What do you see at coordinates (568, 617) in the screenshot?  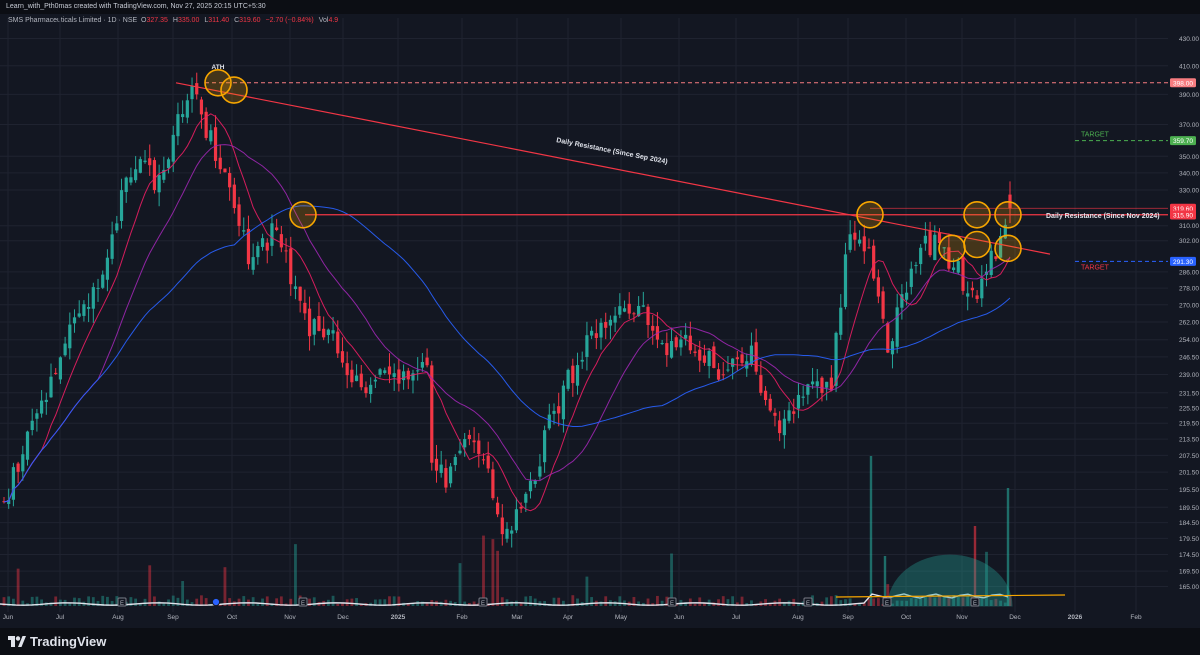 I see `time-tick-label: Apr` at bounding box center [568, 617].